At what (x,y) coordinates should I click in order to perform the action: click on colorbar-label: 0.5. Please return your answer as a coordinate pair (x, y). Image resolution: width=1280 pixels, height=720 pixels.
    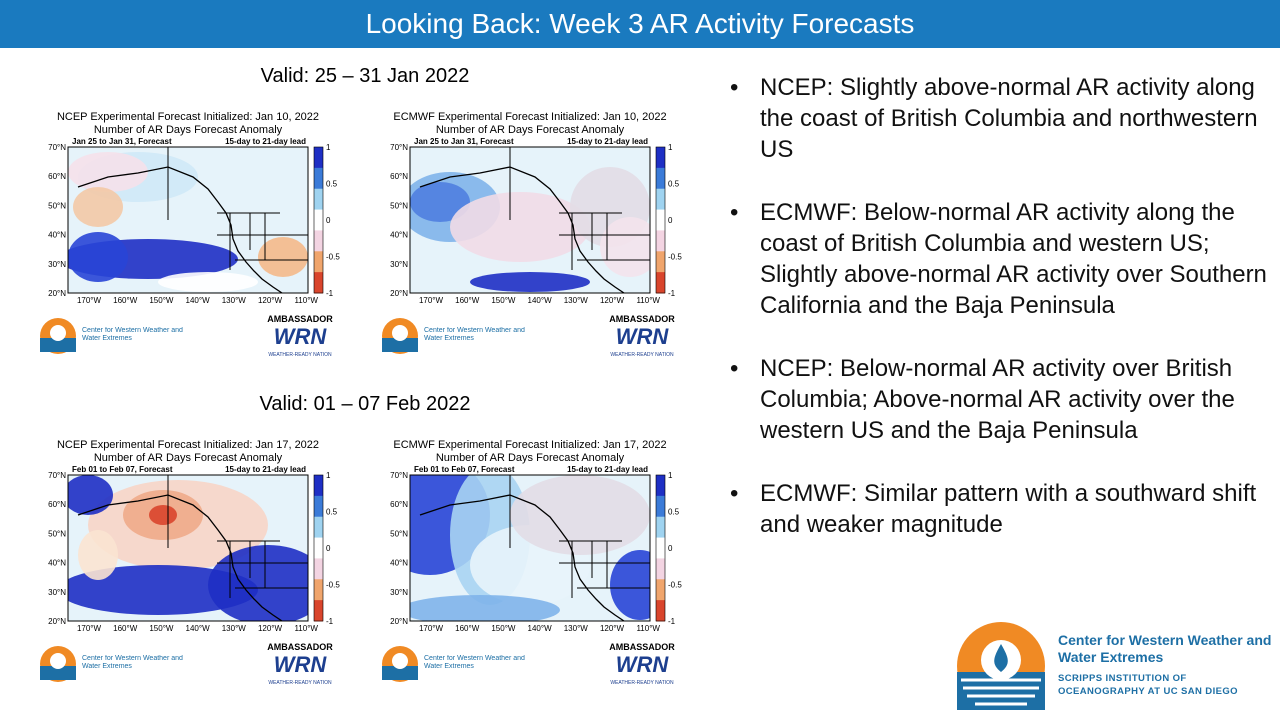
    Looking at the image, I should click on (674, 184).